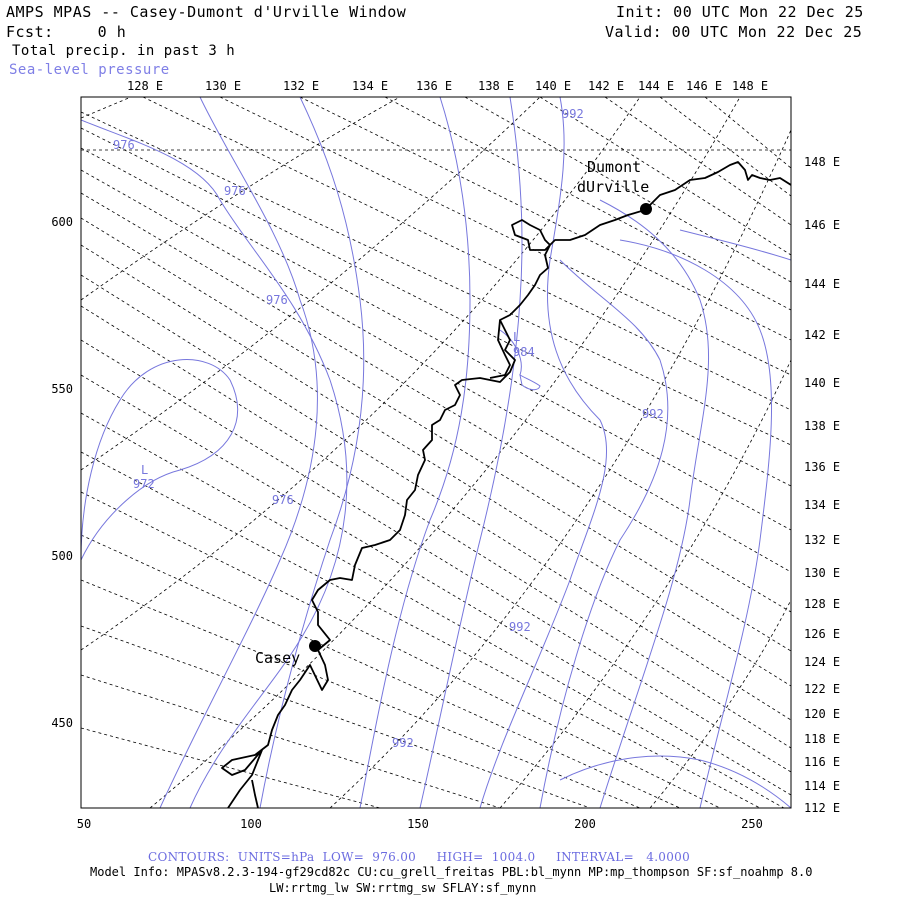 Image resolution: width=900 pixels, height=900 pixels. Describe the element at coordinates (822, 786) in the screenshot. I see `lon-label: 114 E` at that location.